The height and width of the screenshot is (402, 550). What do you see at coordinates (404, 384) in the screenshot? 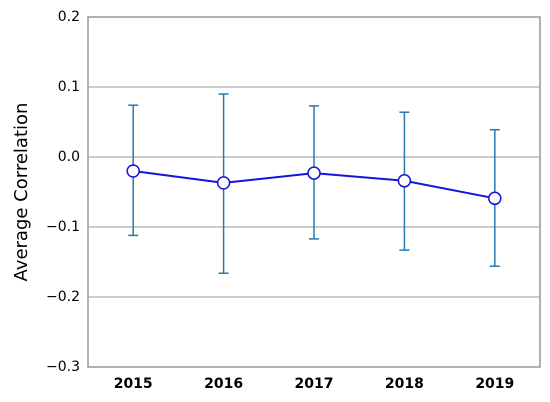
I see `x-tick-label: 2018` at bounding box center [404, 384].